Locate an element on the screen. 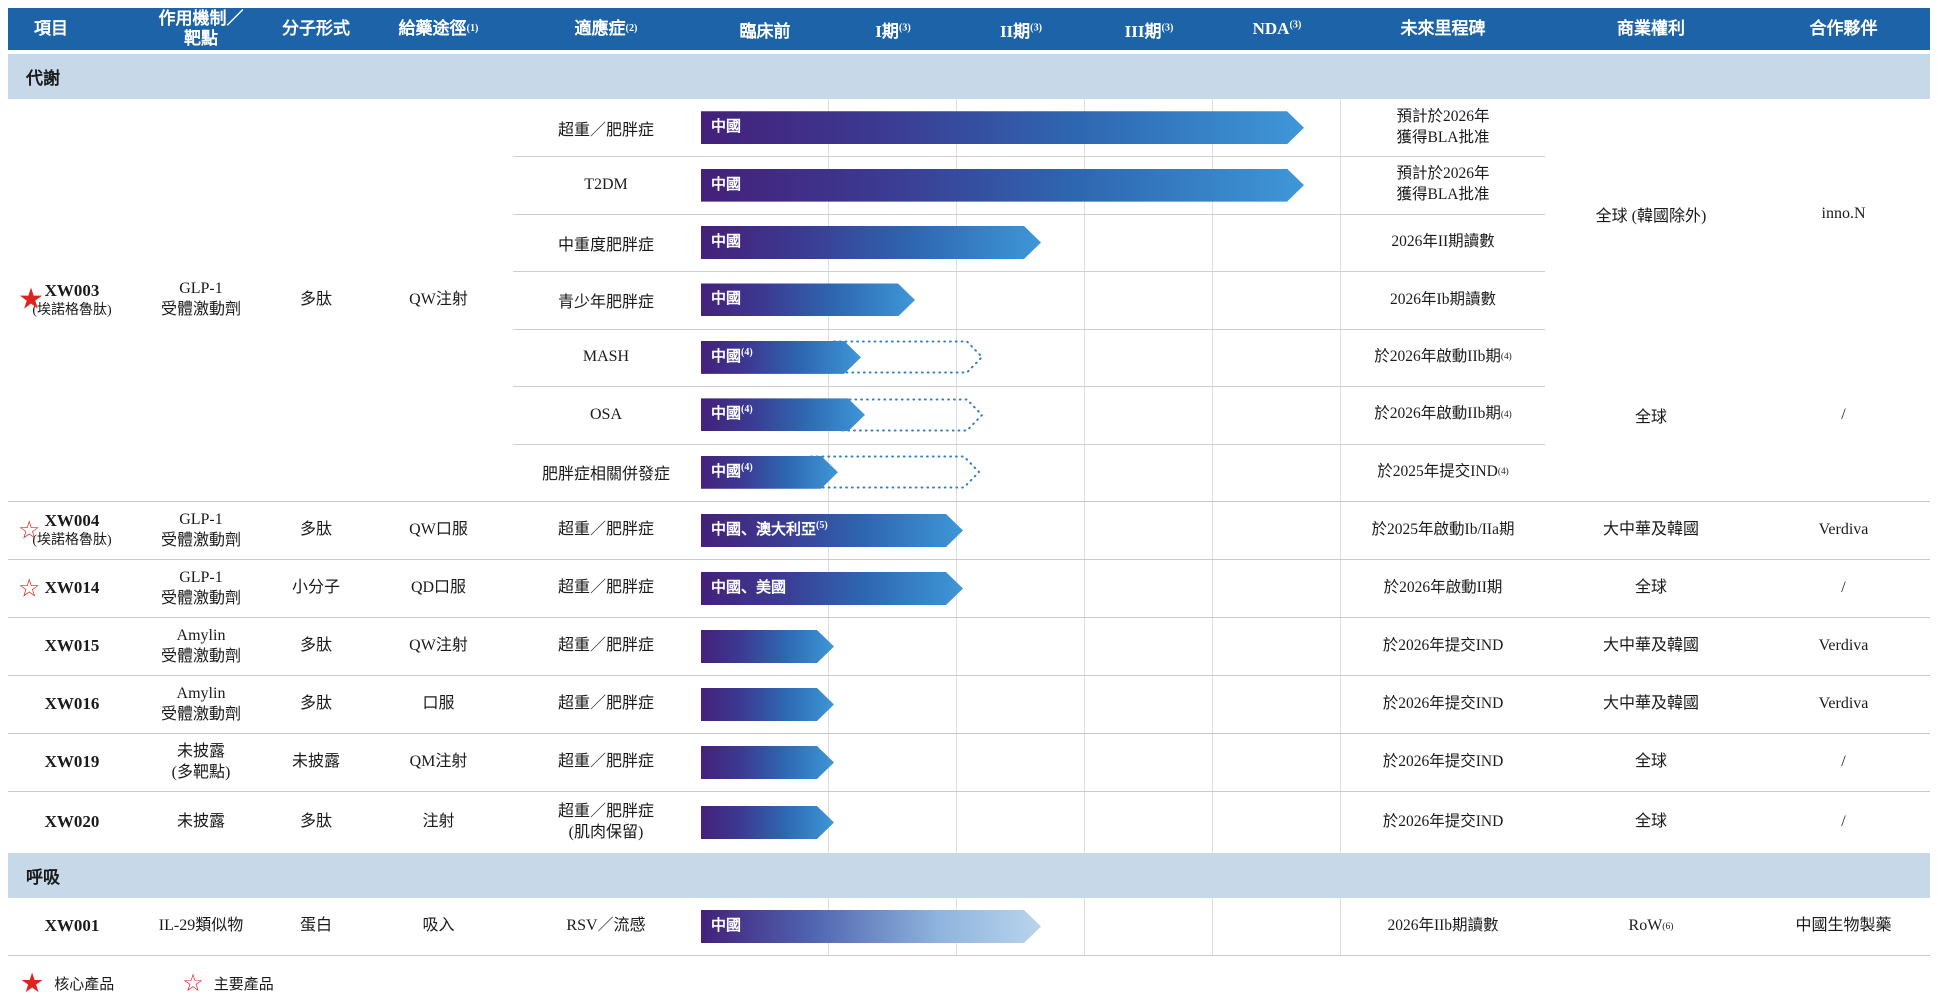 The image size is (1938, 1005). key-product-star-icon: ☆ is located at coordinates (29, 588).